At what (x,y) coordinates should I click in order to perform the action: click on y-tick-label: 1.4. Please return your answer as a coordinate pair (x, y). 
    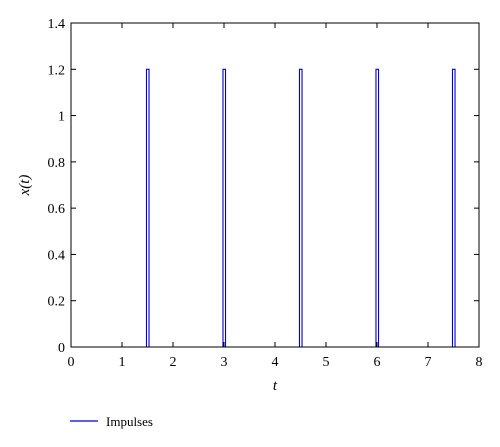
    Looking at the image, I should click on (57, 24).